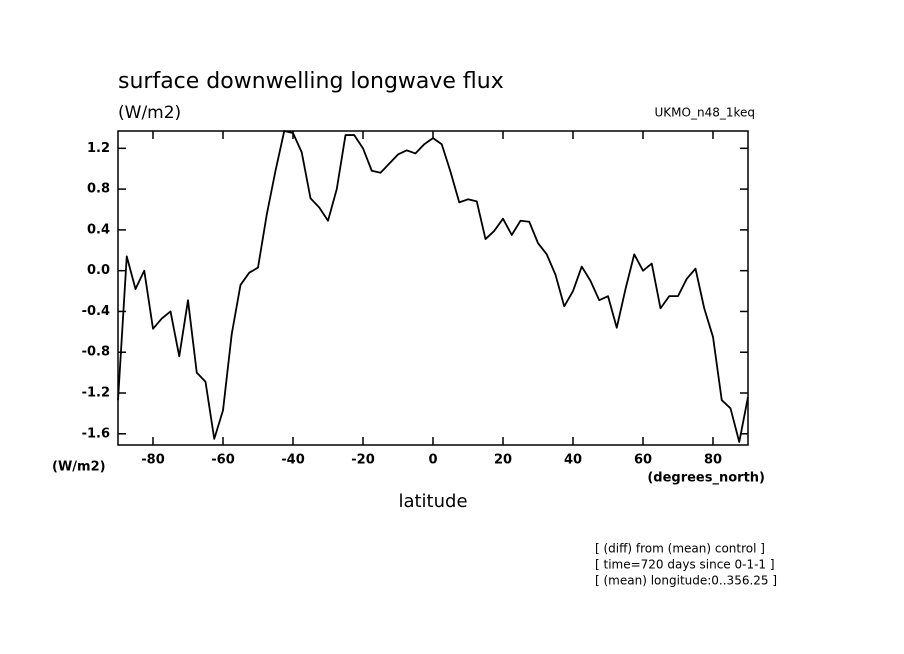  Describe the element at coordinates (79, 467) in the screenshot. I see `y-units: (W/m2)` at that location.